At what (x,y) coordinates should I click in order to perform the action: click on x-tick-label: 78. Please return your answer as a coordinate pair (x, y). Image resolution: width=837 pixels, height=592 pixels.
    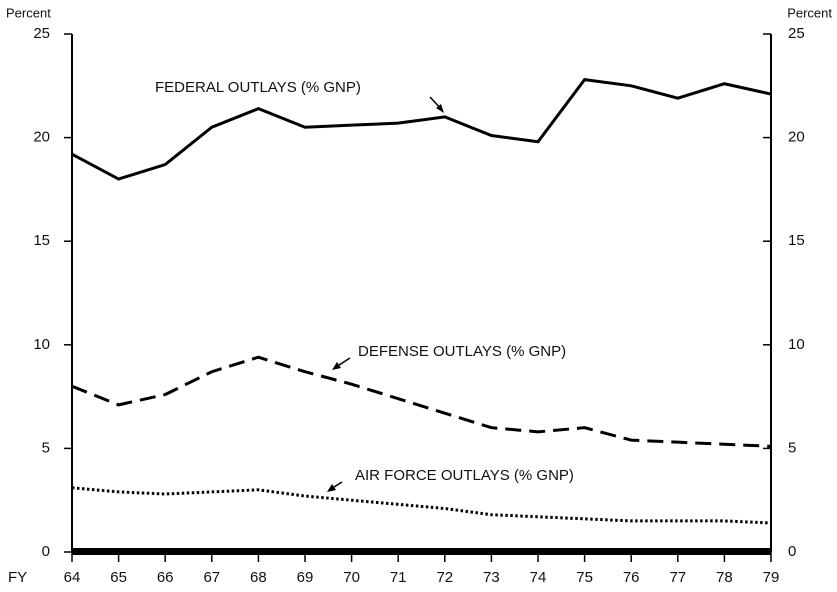
    Looking at the image, I should click on (724, 577).